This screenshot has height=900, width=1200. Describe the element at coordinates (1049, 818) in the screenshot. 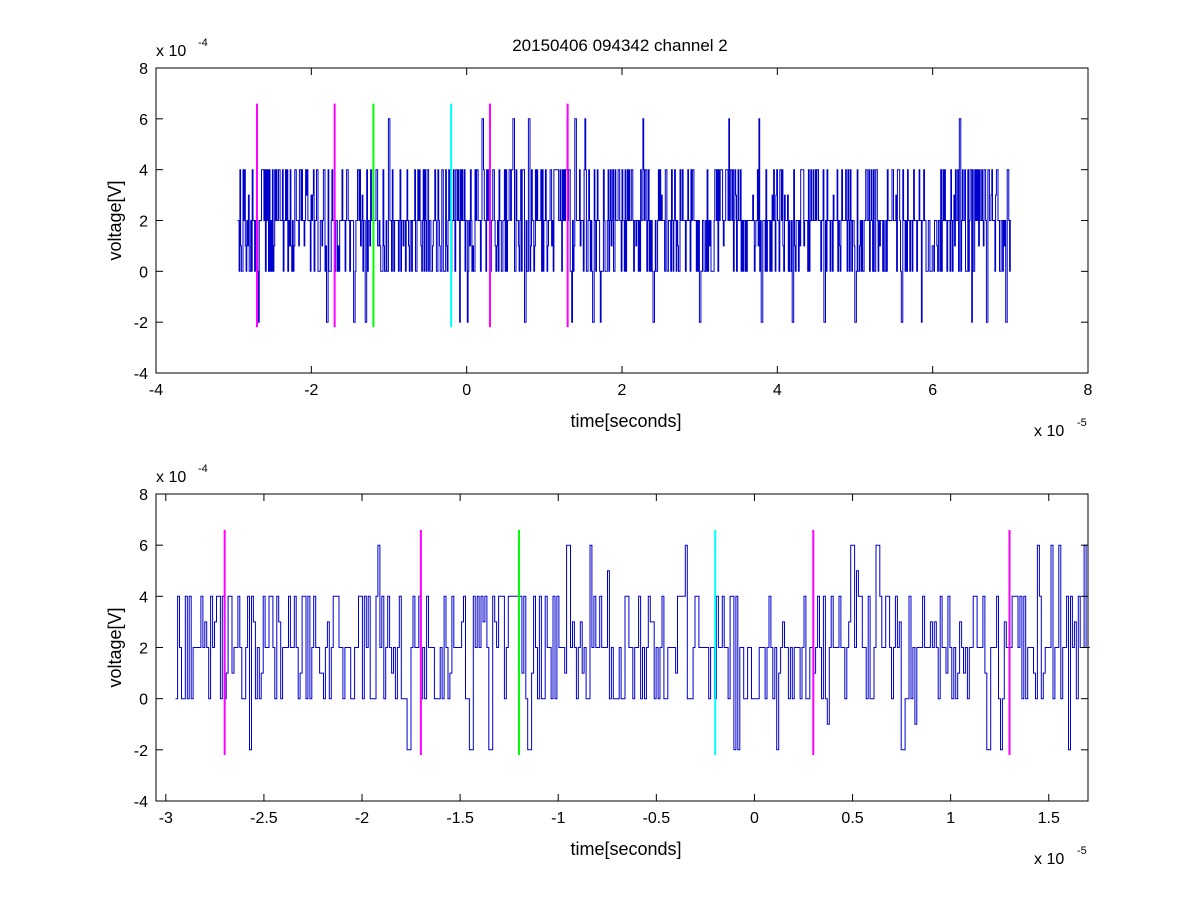

I see `x-tick-label: 1.5` at that location.